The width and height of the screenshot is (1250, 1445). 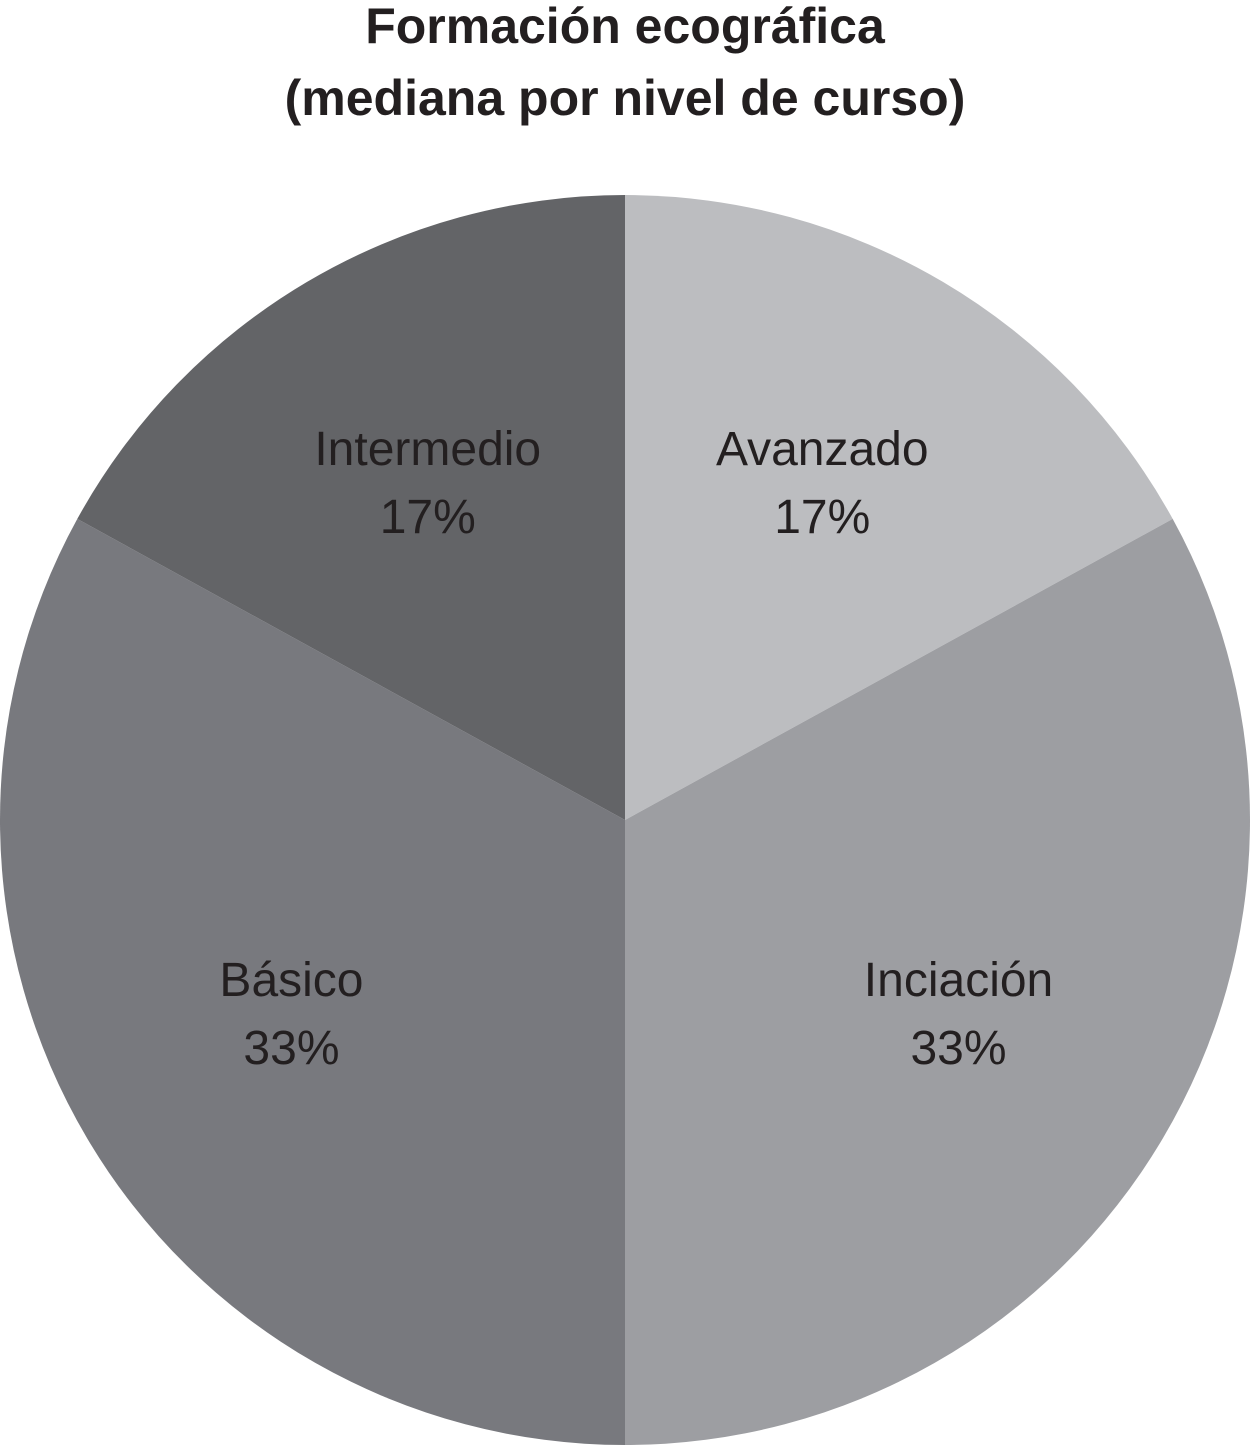 I want to click on slice-label: Inciación, so click(x=958, y=980).